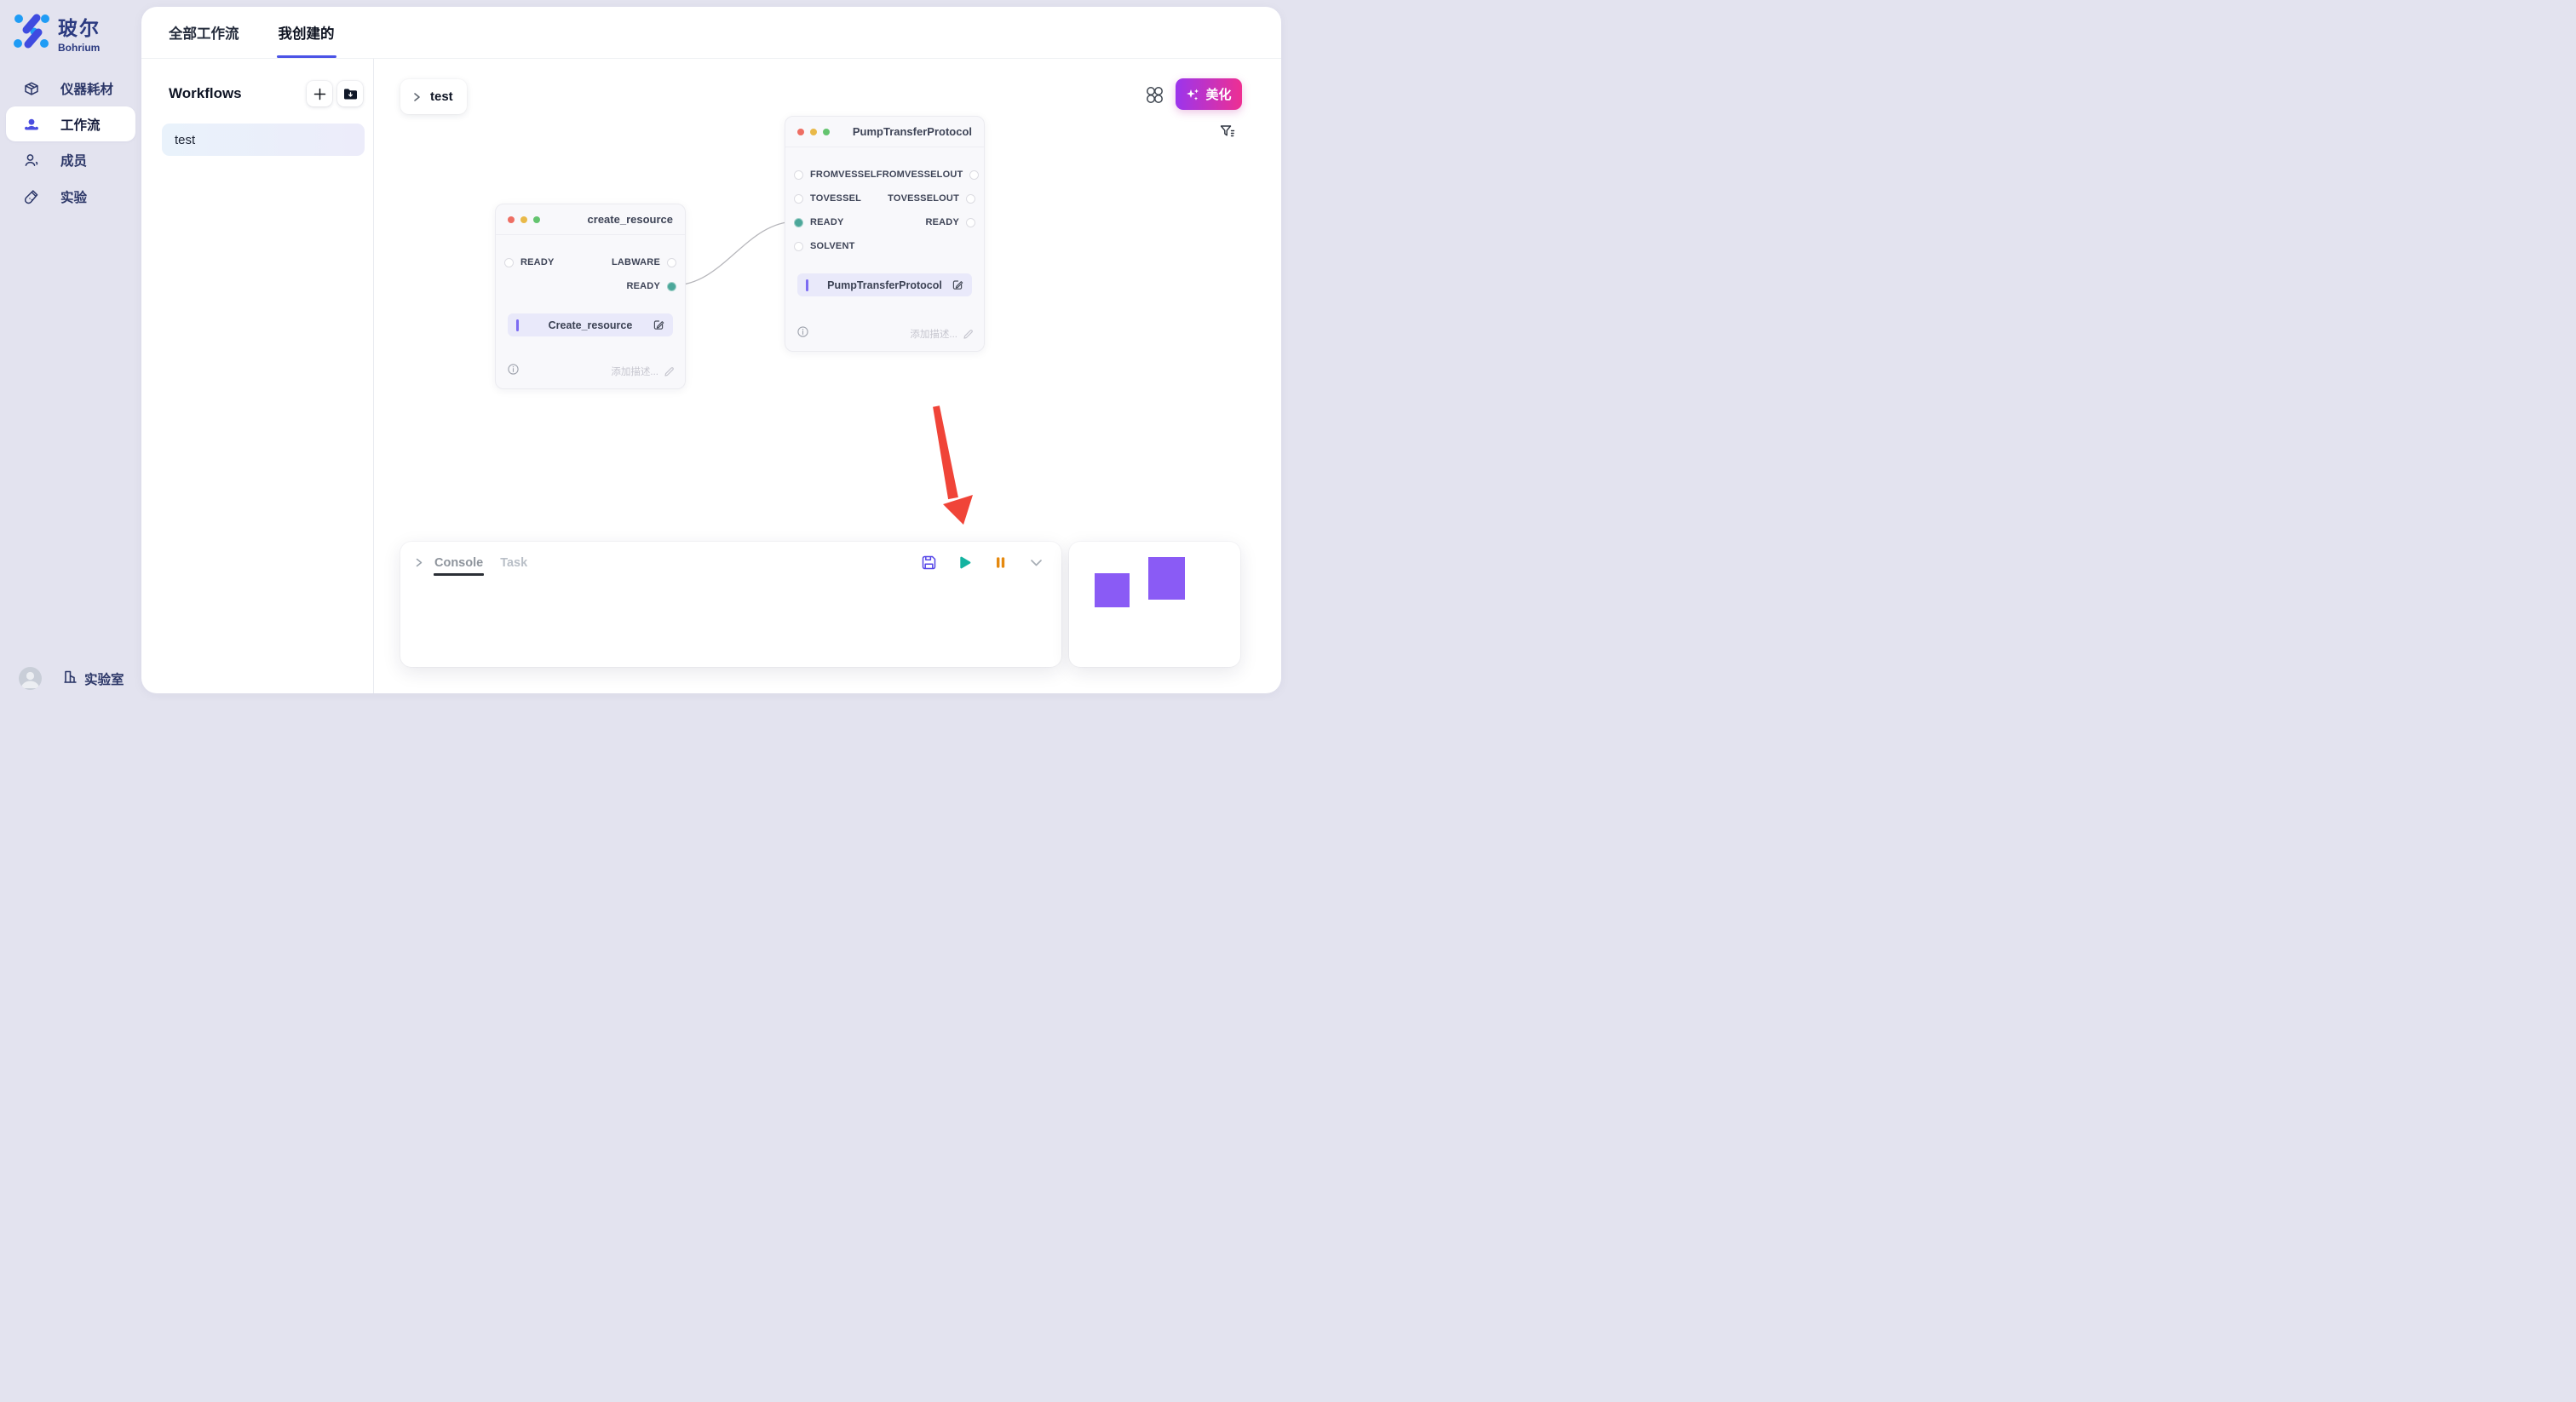  Describe the element at coordinates (70, 679) in the screenshot. I see `building-icon` at that location.